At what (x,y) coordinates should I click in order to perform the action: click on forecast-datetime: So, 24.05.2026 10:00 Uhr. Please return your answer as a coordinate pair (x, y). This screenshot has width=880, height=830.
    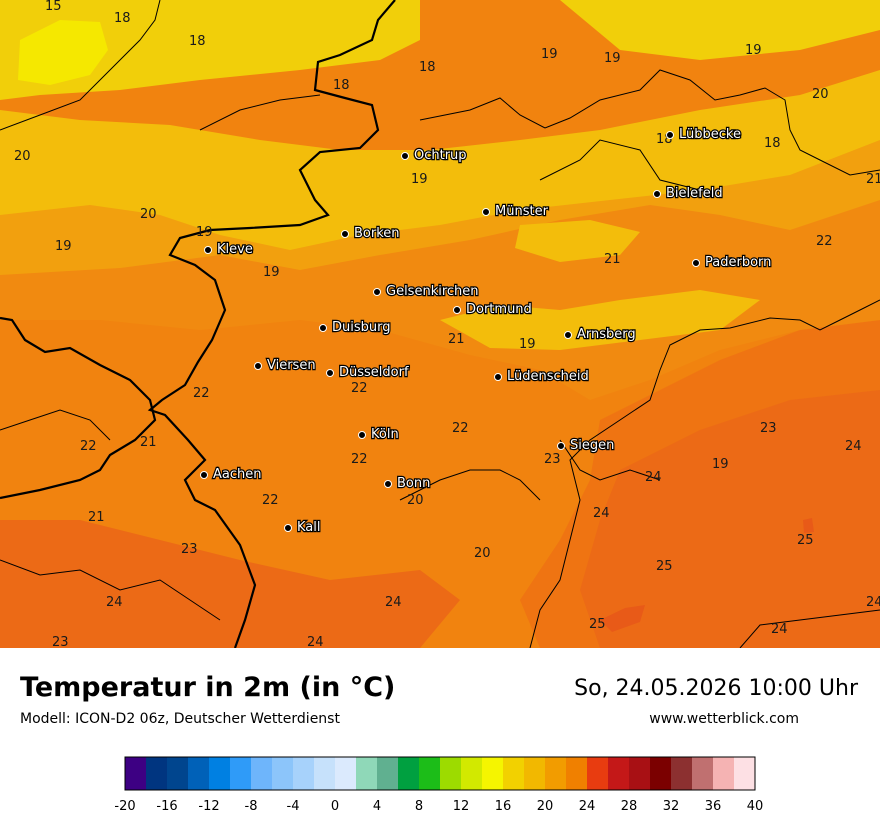
    Looking at the image, I should click on (716, 688).